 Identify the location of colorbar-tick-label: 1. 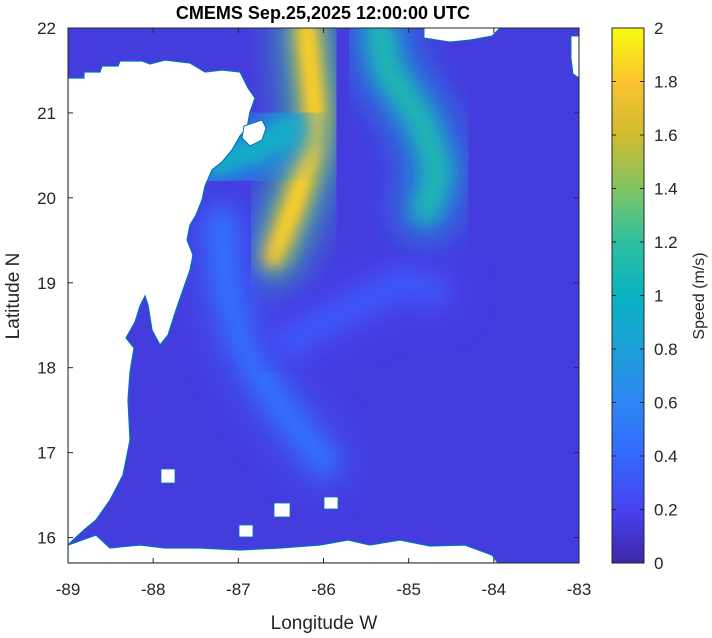
(658, 296).